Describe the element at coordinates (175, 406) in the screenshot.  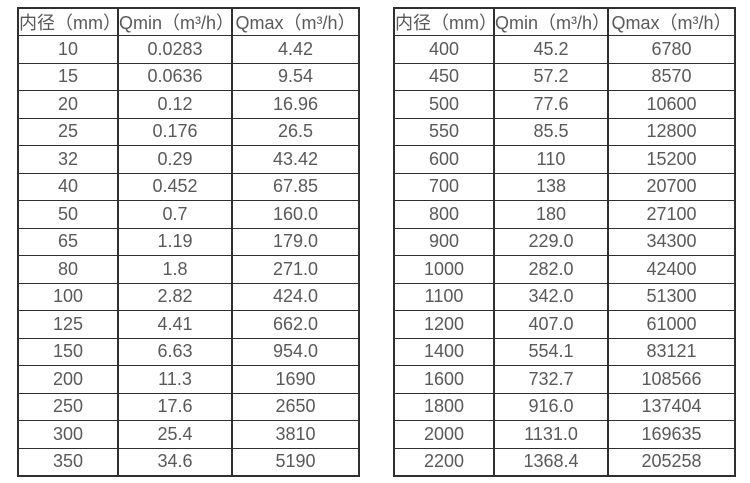
I see `table-cell: 17.6` at that location.